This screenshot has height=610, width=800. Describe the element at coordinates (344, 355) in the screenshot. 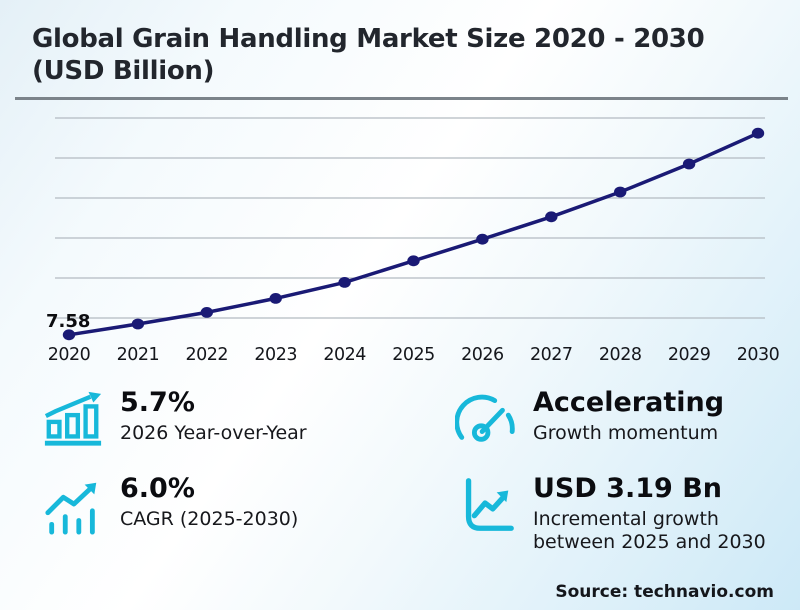

I see `svg-text: 2024` at that location.